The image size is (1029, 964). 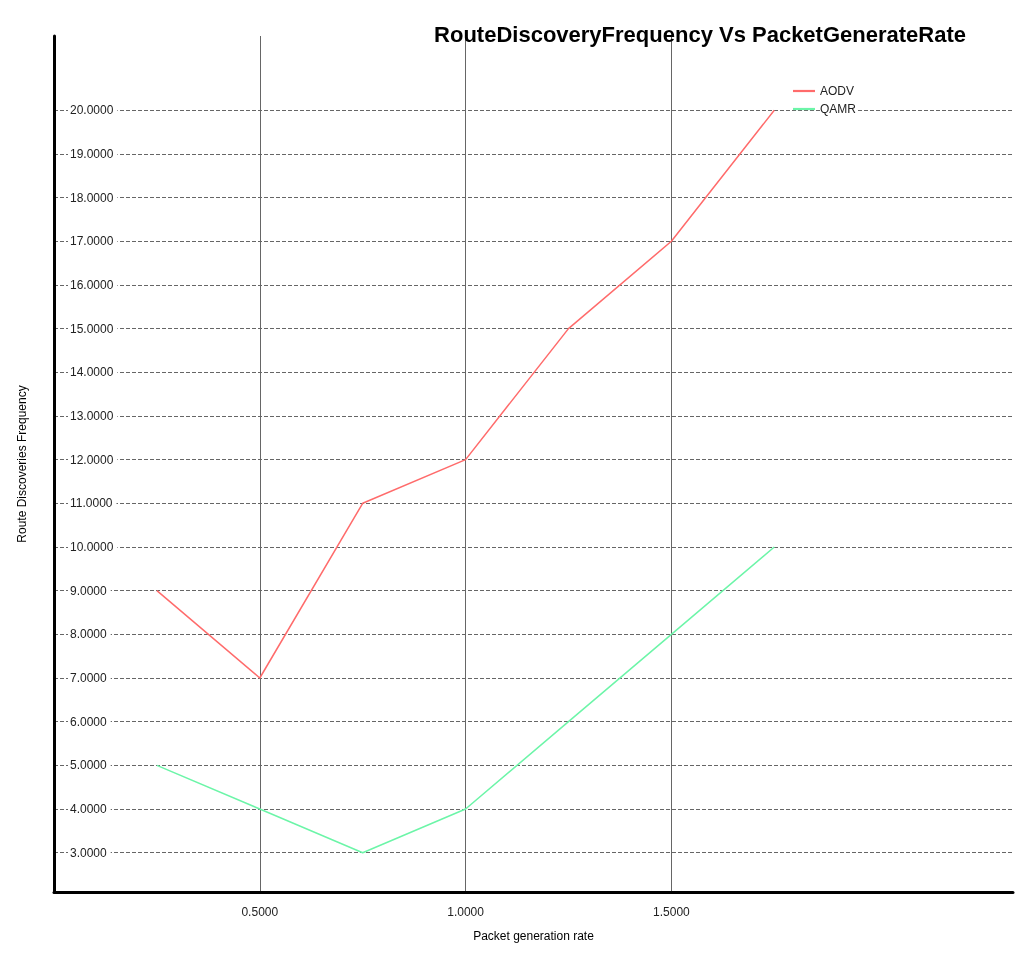 What do you see at coordinates (534, 936) in the screenshot?
I see `x-axis-title: Packet generation rate` at bounding box center [534, 936].